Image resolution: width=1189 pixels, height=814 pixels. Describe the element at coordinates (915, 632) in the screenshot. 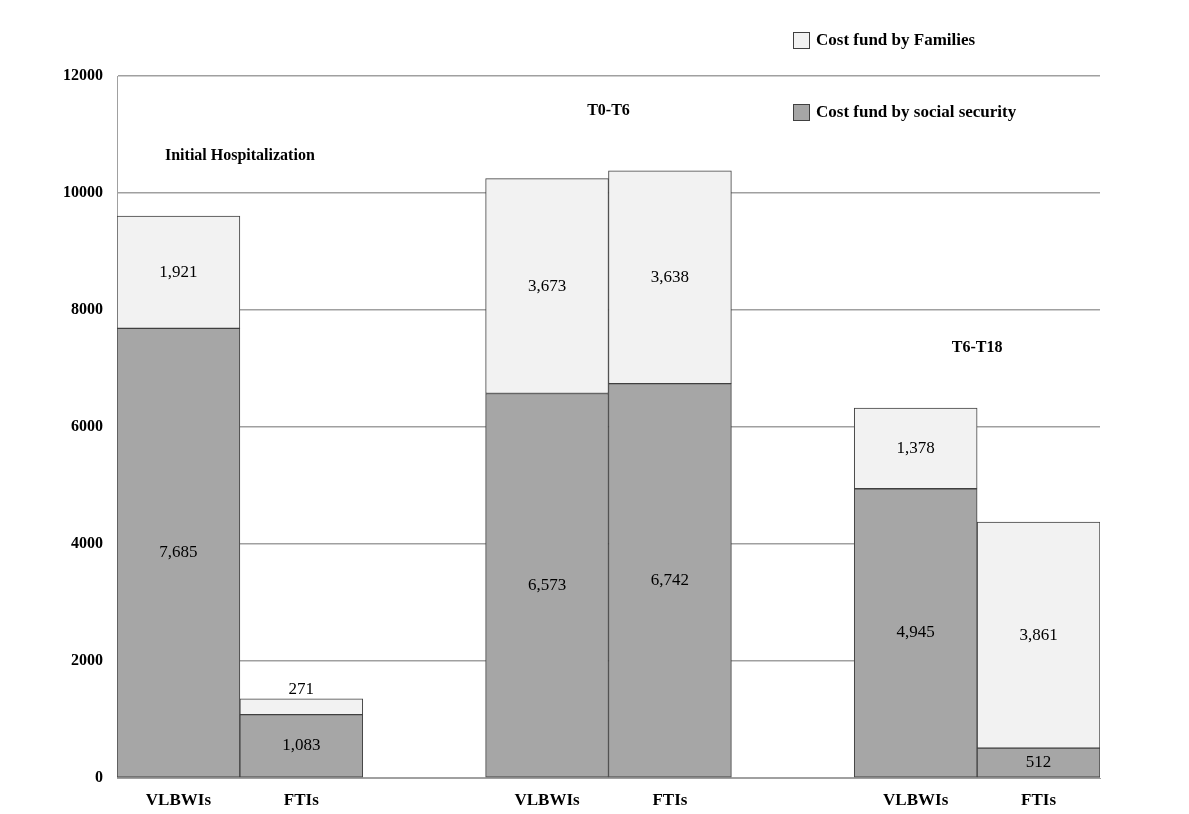

I see `data-label: 4,945` at that location.